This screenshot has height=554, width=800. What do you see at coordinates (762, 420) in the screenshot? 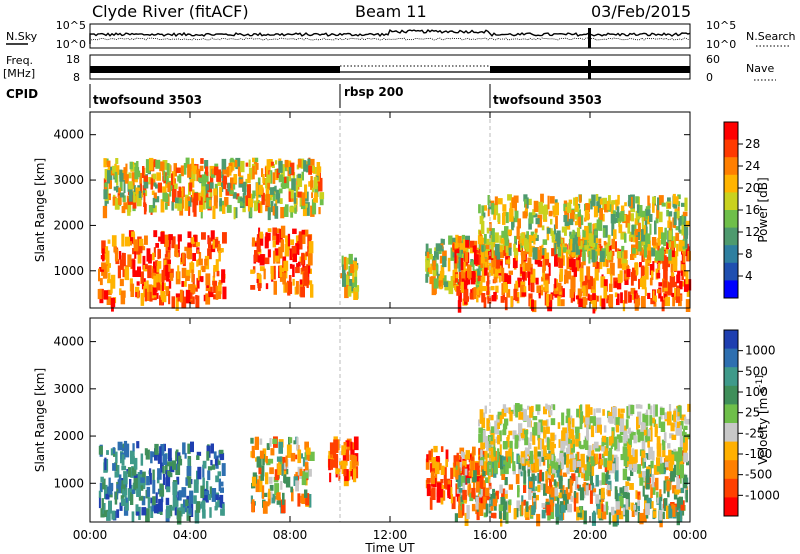
I see `velocity-colorbar-label: Velocity [m s-1]` at bounding box center [762, 420].